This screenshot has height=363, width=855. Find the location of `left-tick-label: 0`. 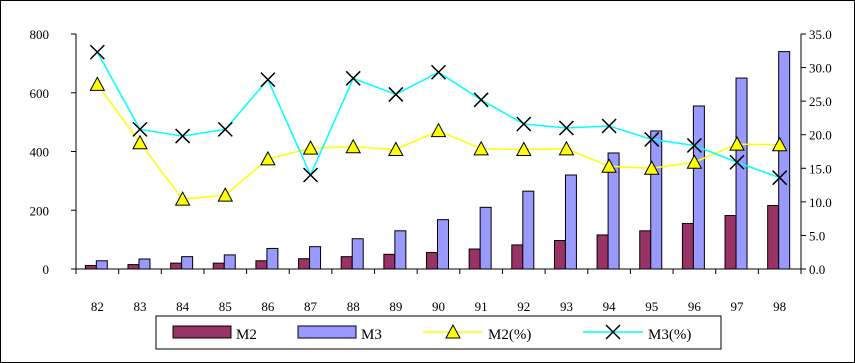

left-tick-label: 0 is located at coordinates (46, 269).